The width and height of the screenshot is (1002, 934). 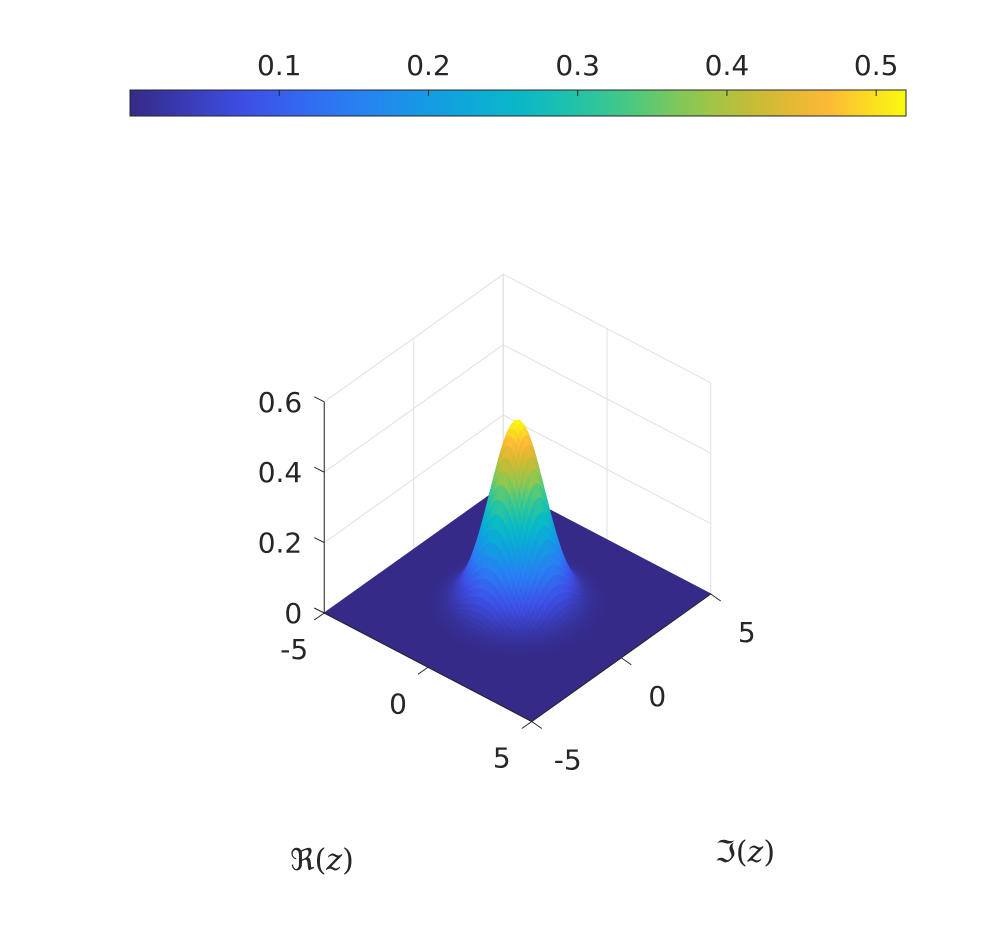 What do you see at coordinates (293, 613) in the screenshot?
I see `z-tick-label: 0` at bounding box center [293, 613].